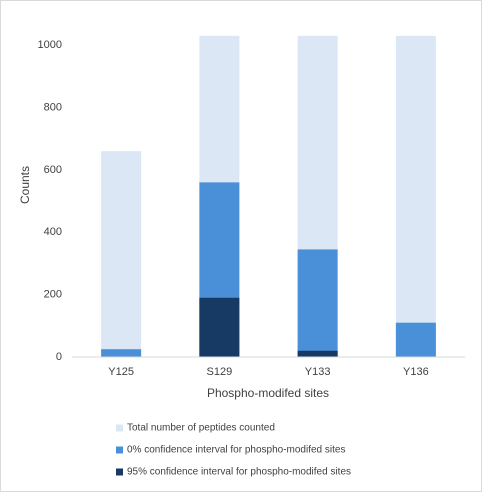 This screenshot has height=492, width=482. Describe the element at coordinates (50, 45) in the screenshot. I see `y-tick-label: 1000` at that location.